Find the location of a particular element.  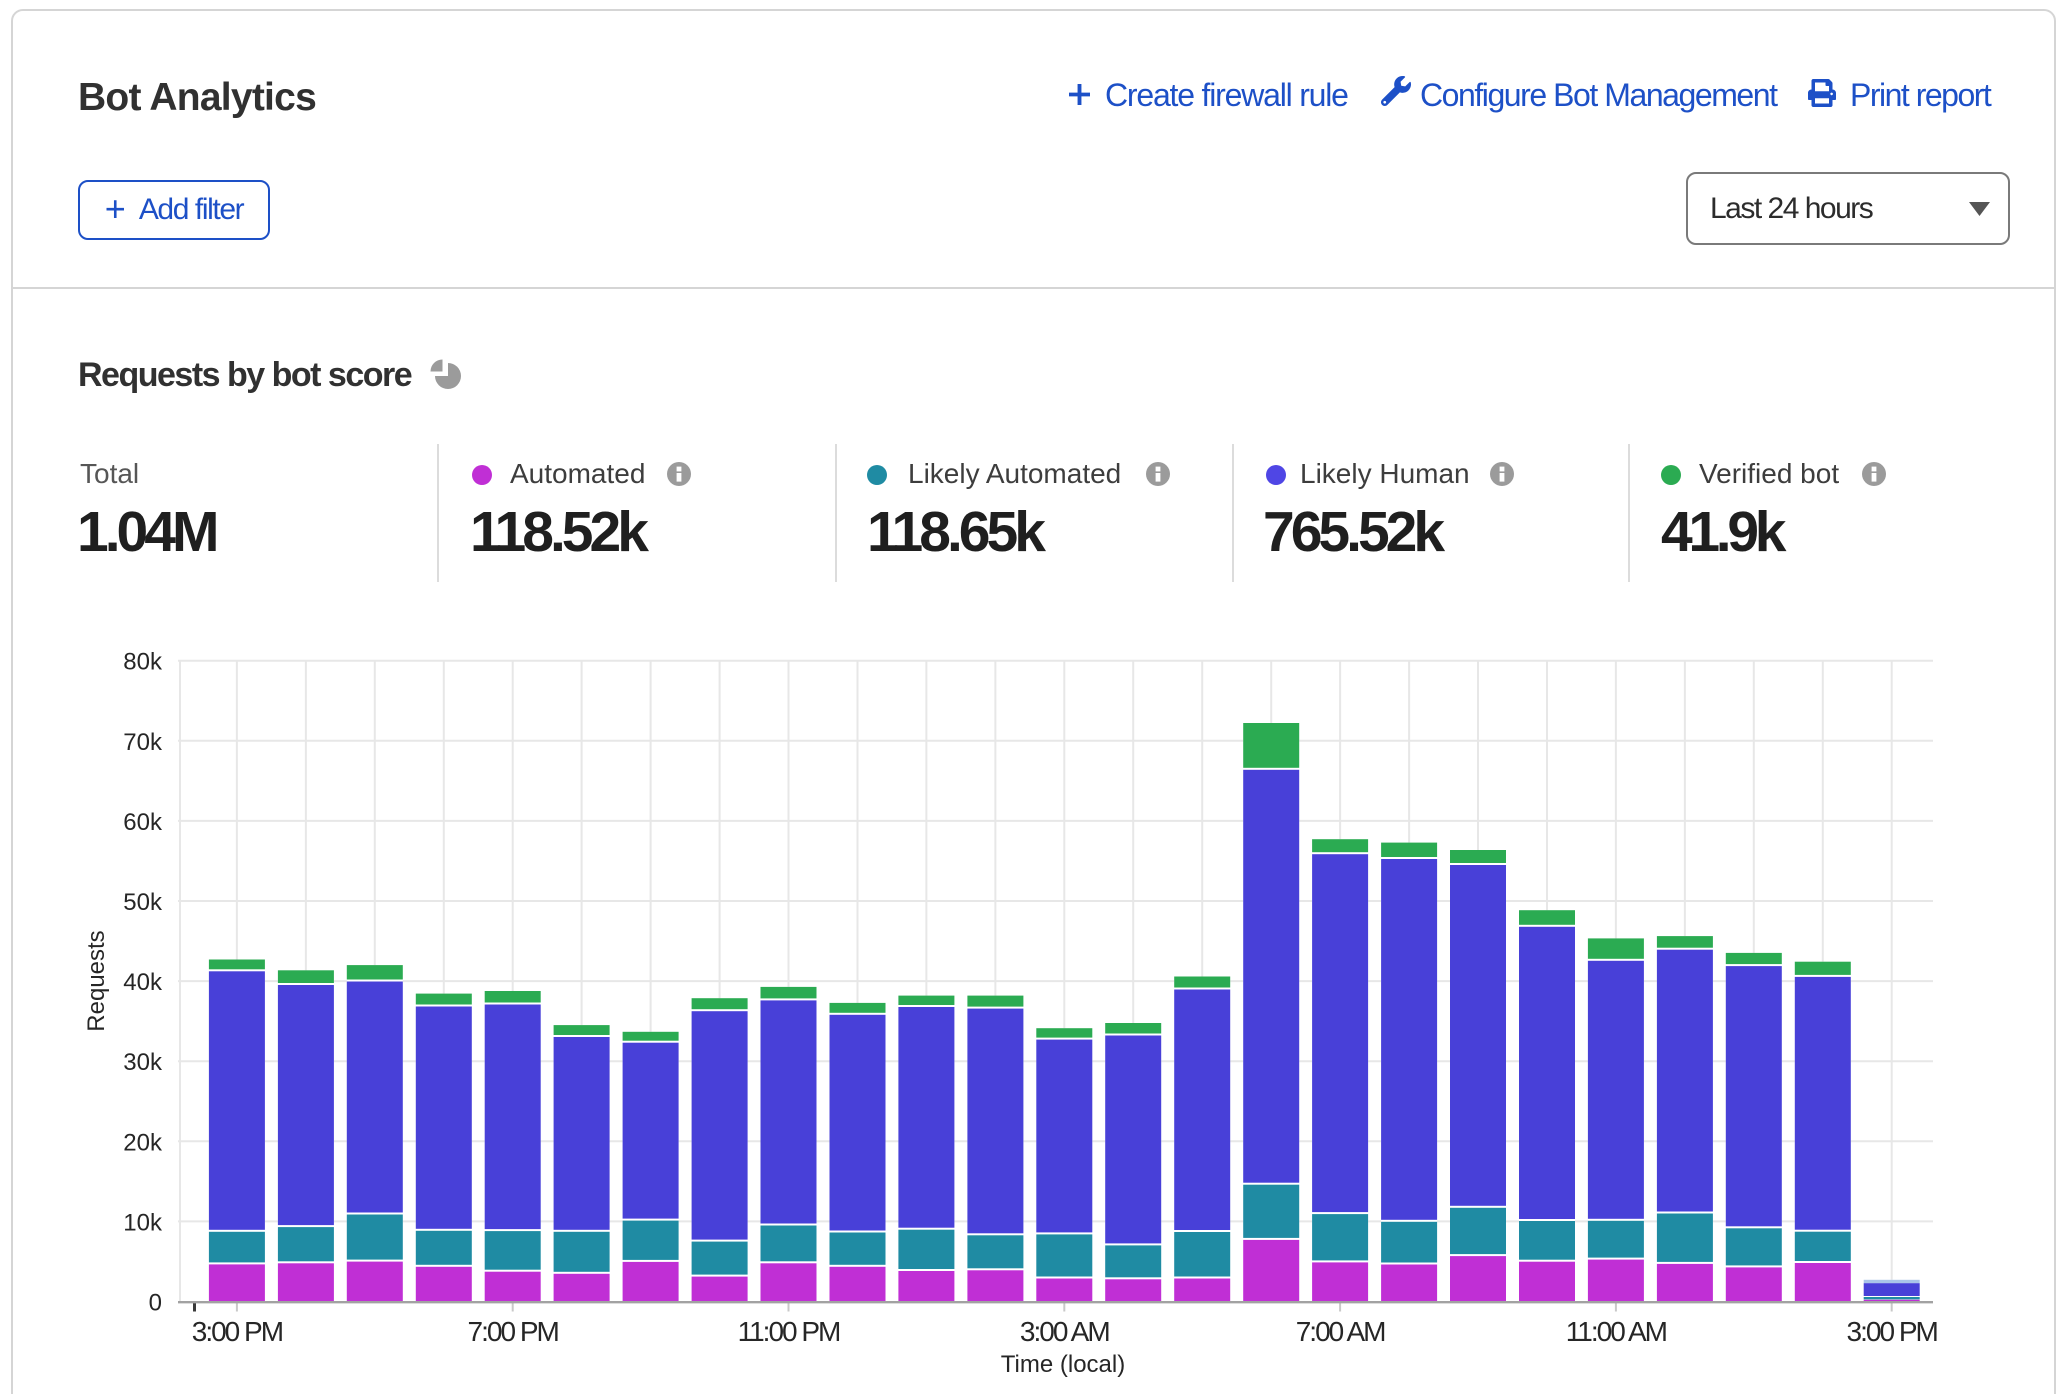

svg-text: 60k is located at coordinates (143, 822).